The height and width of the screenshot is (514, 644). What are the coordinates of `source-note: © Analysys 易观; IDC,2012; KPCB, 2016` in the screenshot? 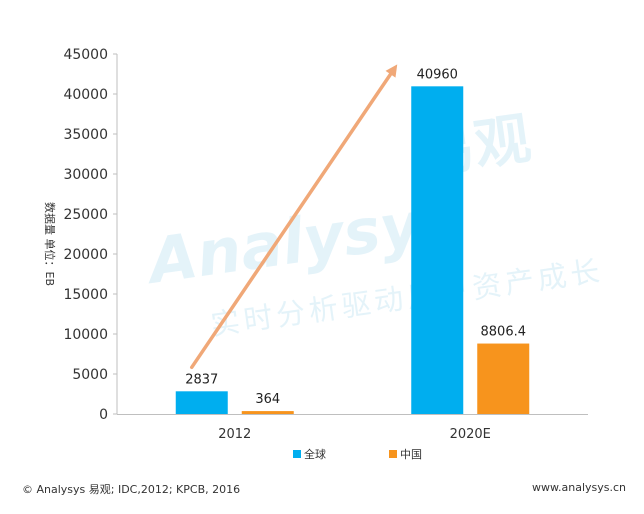 It's located at (131, 489).